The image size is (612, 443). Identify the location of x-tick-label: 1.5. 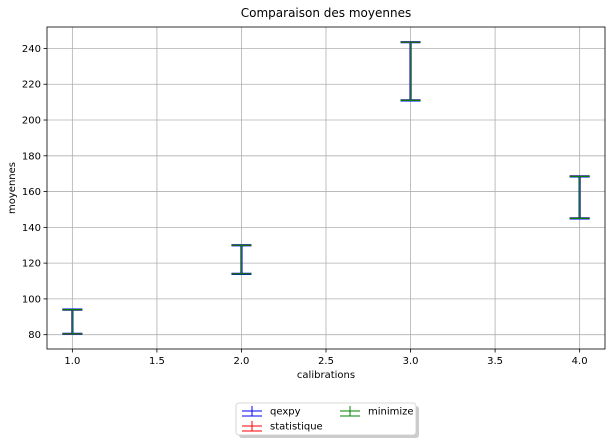
(157, 361).